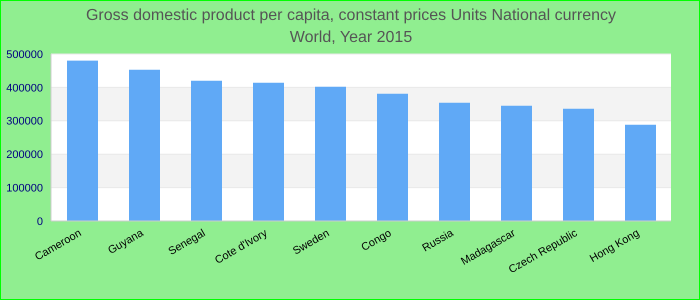 The height and width of the screenshot is (300, 700). Describe the element at coordinates (615, 246) in the screenshot. I see `x-tick-label: Hong Kong` at that location.